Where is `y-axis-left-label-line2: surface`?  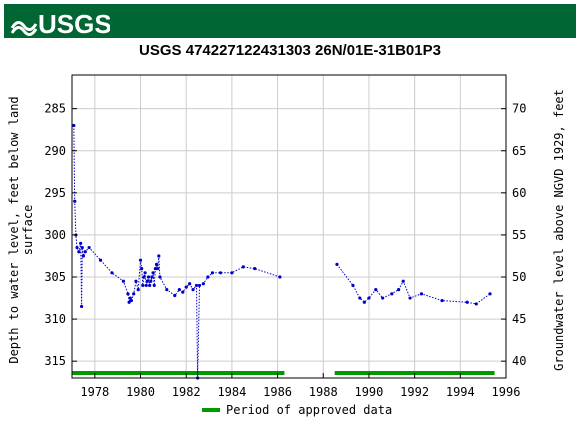 y-axis-left-label-line2: surface is located at coordinates (28, 230).